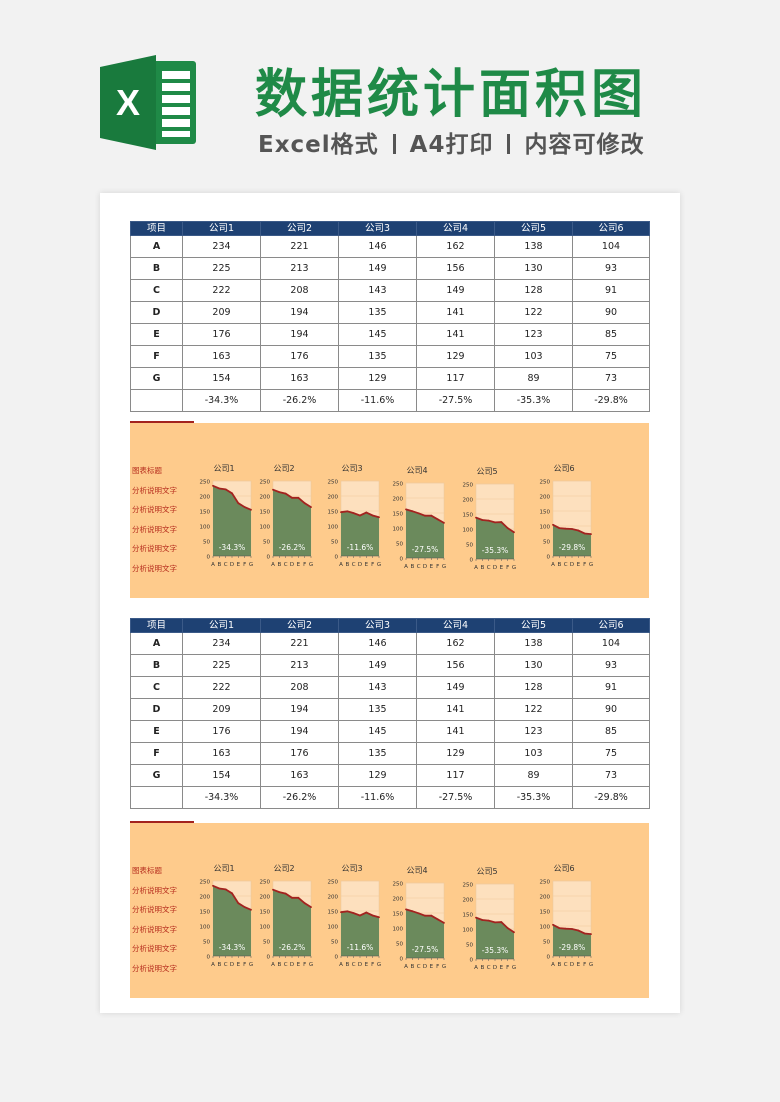 The height and width of the screenshot is (1102, 780). Describe the element at coordinates (223, 468) in the screenshot. I see `chart-title: 公司1` at that location.